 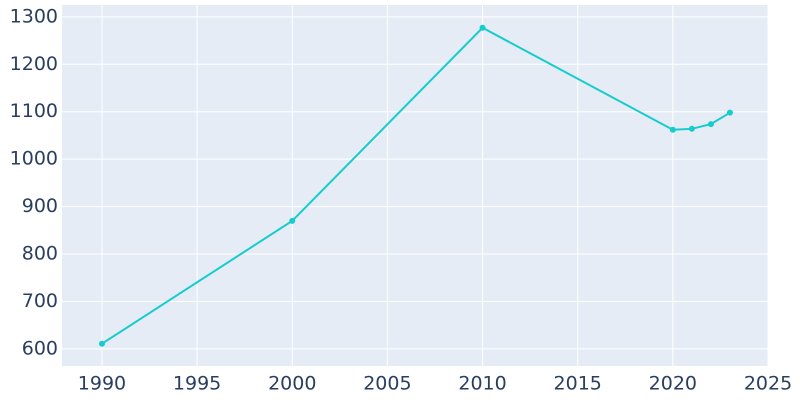 I want to click on y-tick-label: 1100, so click(x=34, y=111).